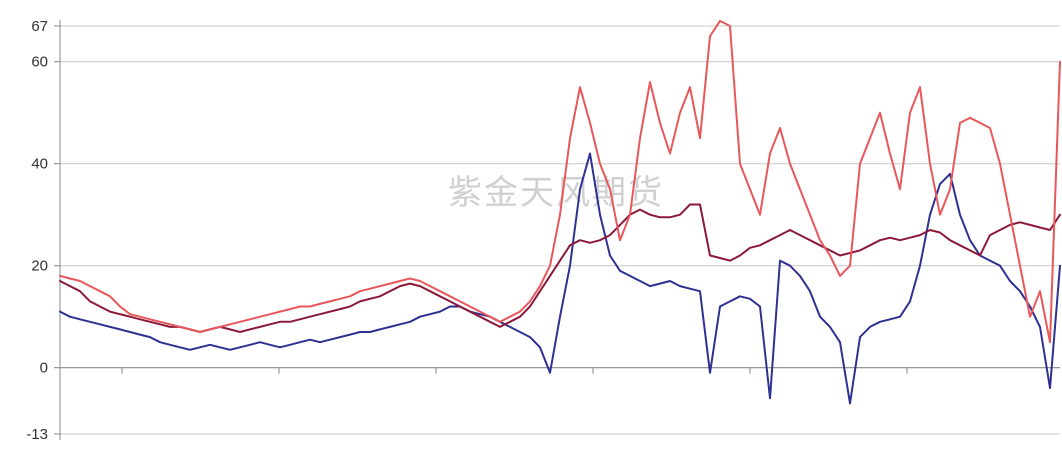 Image resolution: width=1062 pixels, height=468 pixels. Describe the element at coordinates (39, 62) in the screenshot. I see `y-tick-label-1: 60` at that location.